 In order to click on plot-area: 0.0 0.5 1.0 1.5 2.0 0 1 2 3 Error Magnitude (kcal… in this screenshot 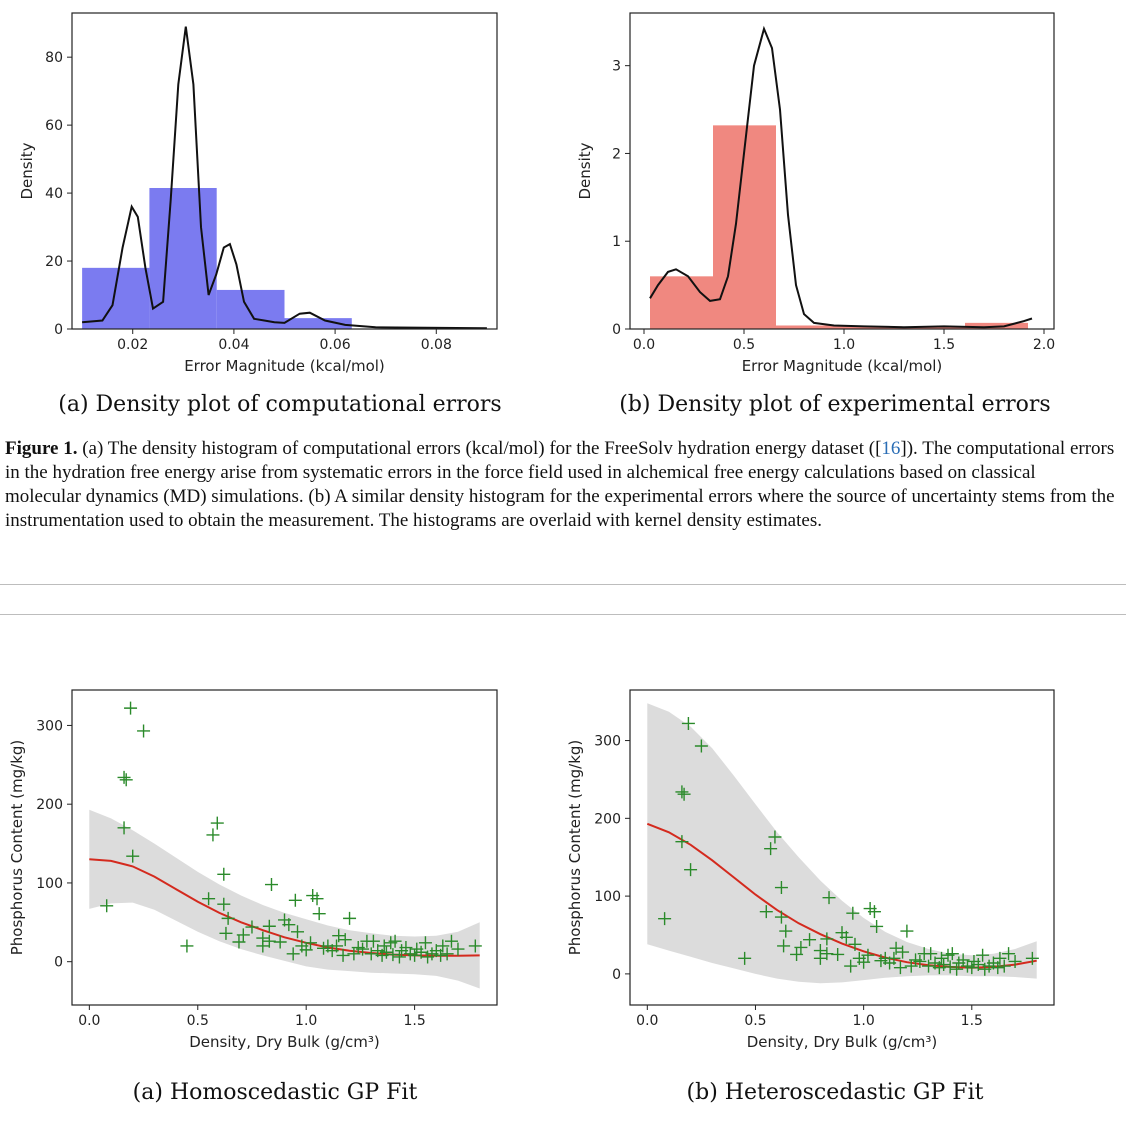, I will do `click(815, 193)`.